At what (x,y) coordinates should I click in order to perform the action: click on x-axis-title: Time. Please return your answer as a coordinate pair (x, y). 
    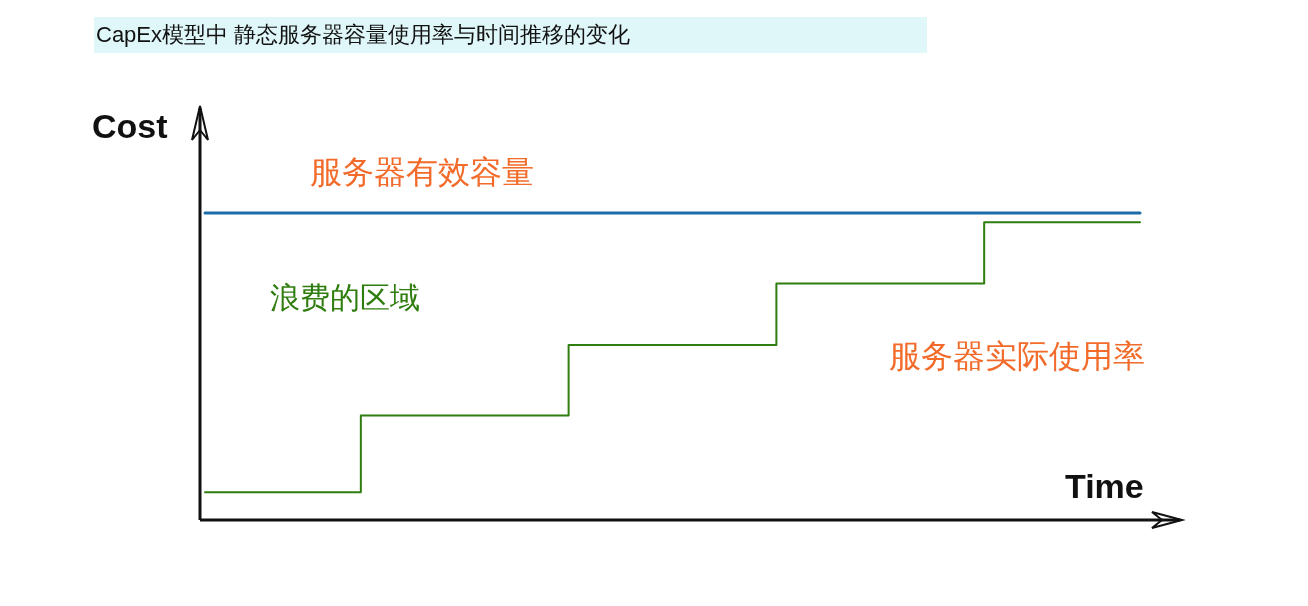
    Looking at the image, I should click on (1104, 486).